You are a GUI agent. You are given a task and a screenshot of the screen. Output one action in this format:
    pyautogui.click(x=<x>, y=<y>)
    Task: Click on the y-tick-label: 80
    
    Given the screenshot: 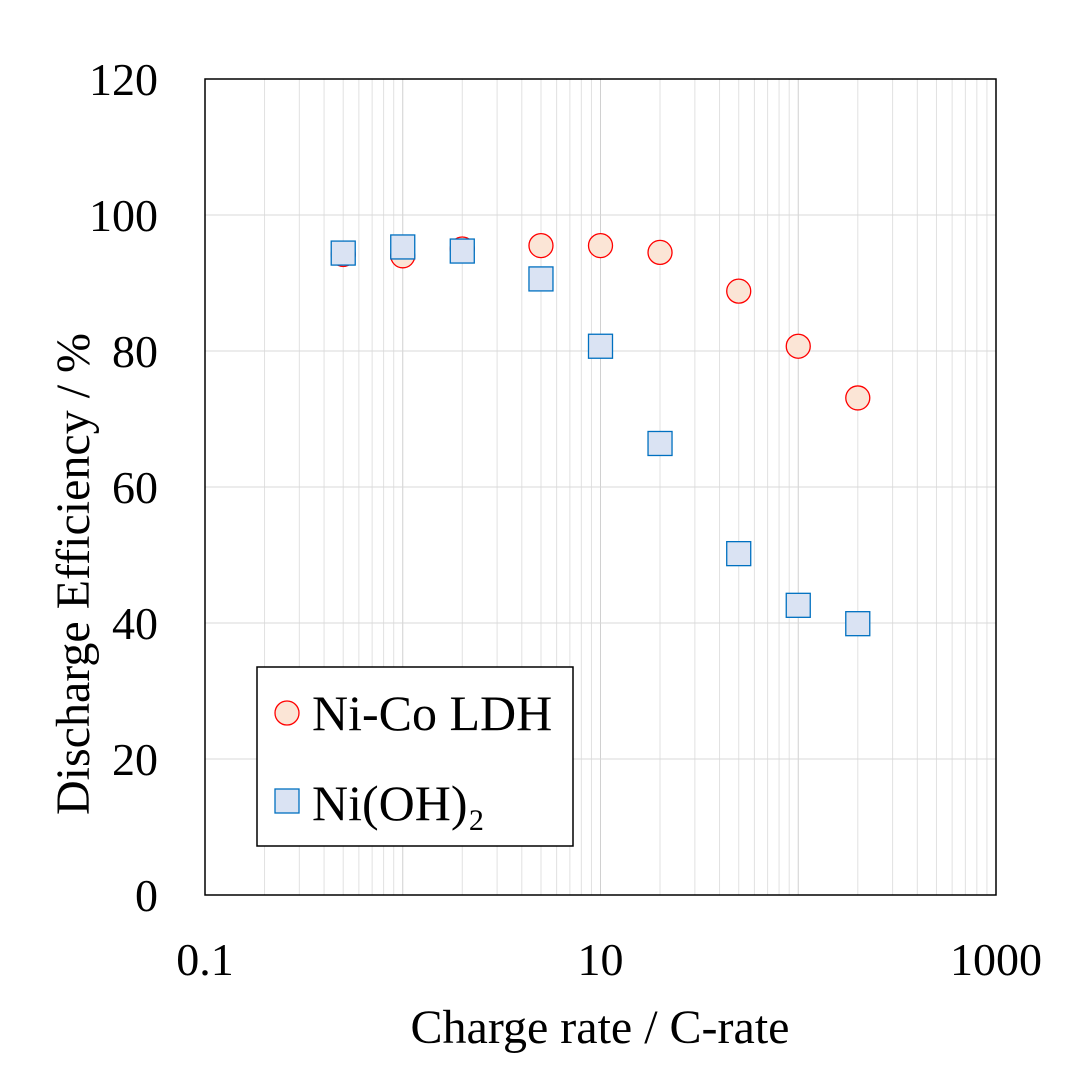 What is the action you would take?
    pyautogui.click(x=135, y=351)
    